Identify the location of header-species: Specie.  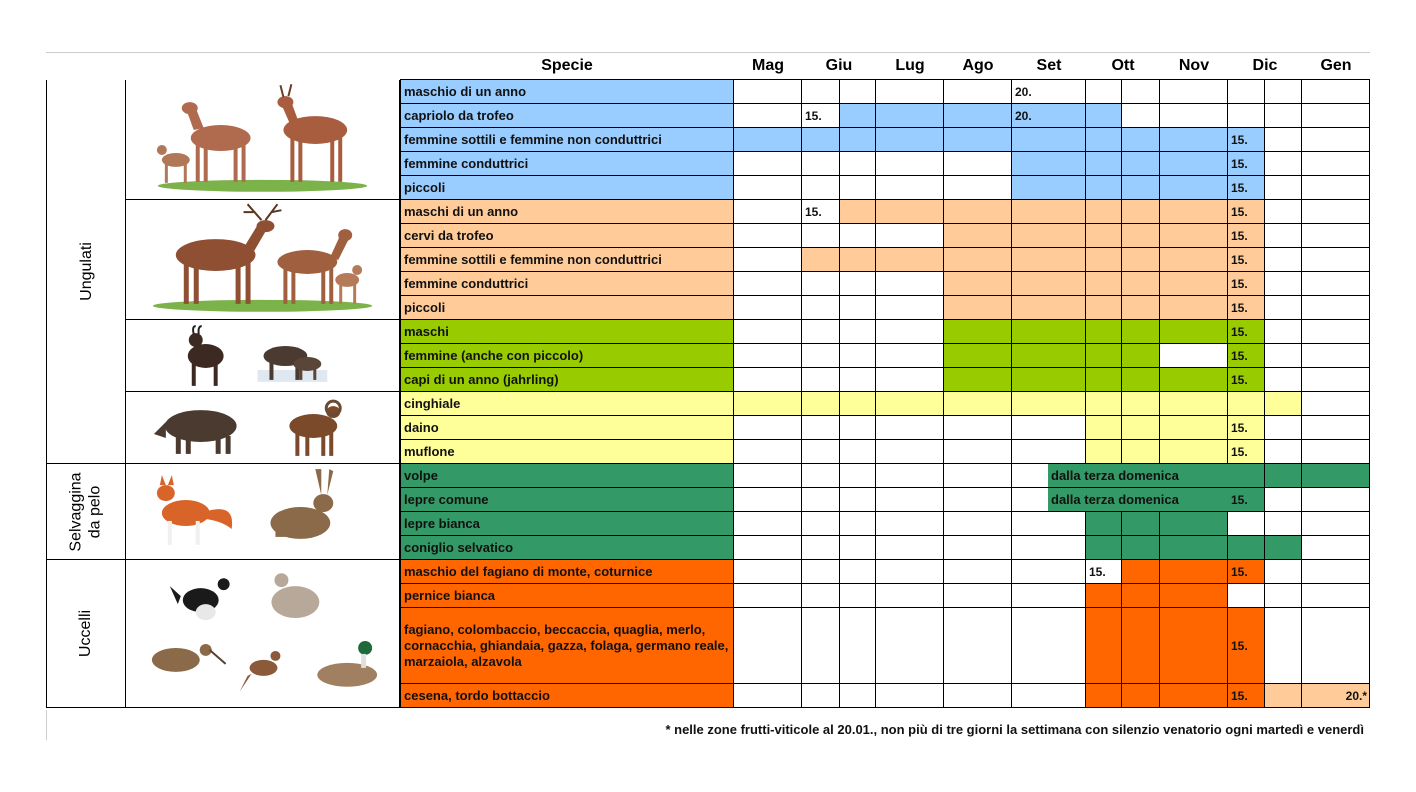
(567, 66).